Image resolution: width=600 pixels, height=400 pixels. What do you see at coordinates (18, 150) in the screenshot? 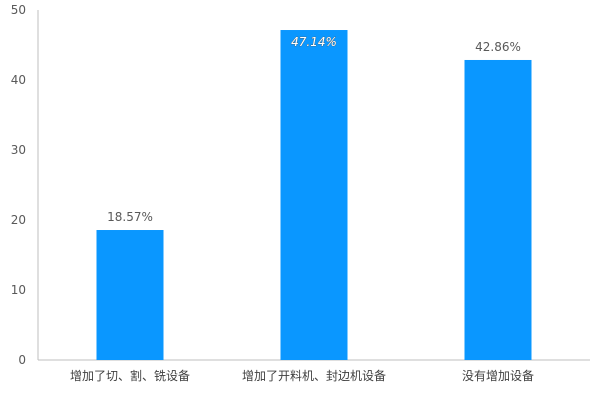
I see `y-tick-label: 30` at bounding box center [18, 150].